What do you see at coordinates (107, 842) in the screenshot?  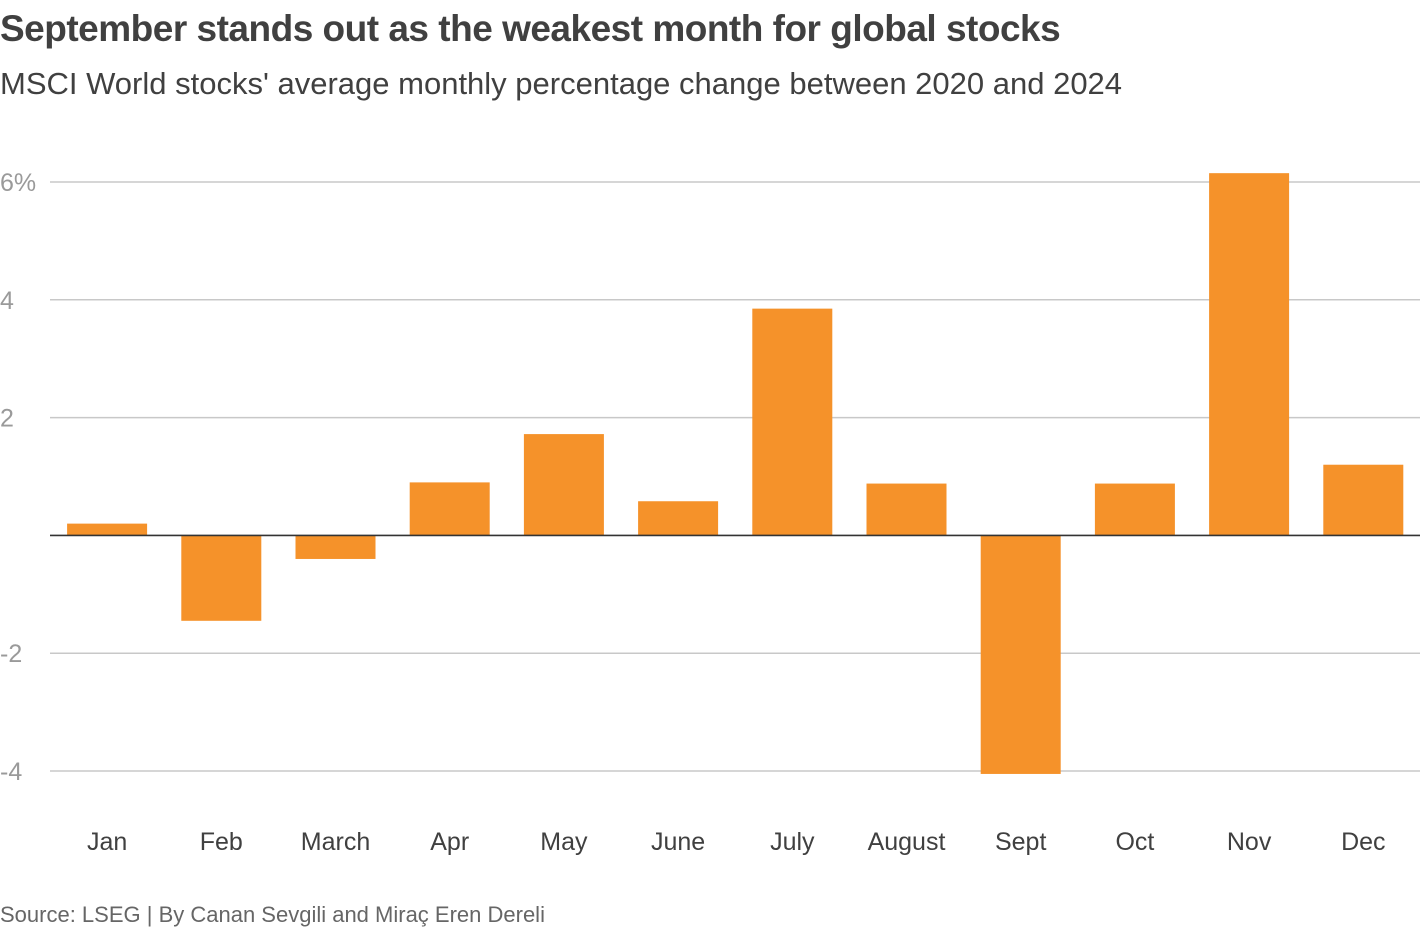 I see `x-tick-label: Jan` at bounding box center [107, 842].